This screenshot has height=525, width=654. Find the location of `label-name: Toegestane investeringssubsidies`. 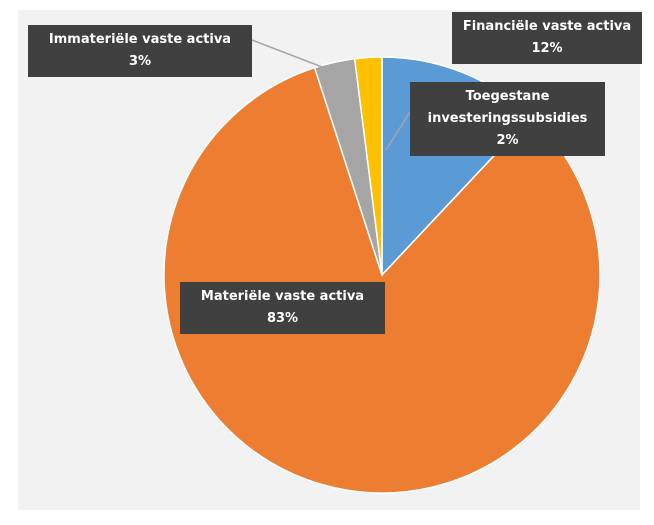

label-name: Toegestane investeringssubsidies is located at coordinates (507, 107).